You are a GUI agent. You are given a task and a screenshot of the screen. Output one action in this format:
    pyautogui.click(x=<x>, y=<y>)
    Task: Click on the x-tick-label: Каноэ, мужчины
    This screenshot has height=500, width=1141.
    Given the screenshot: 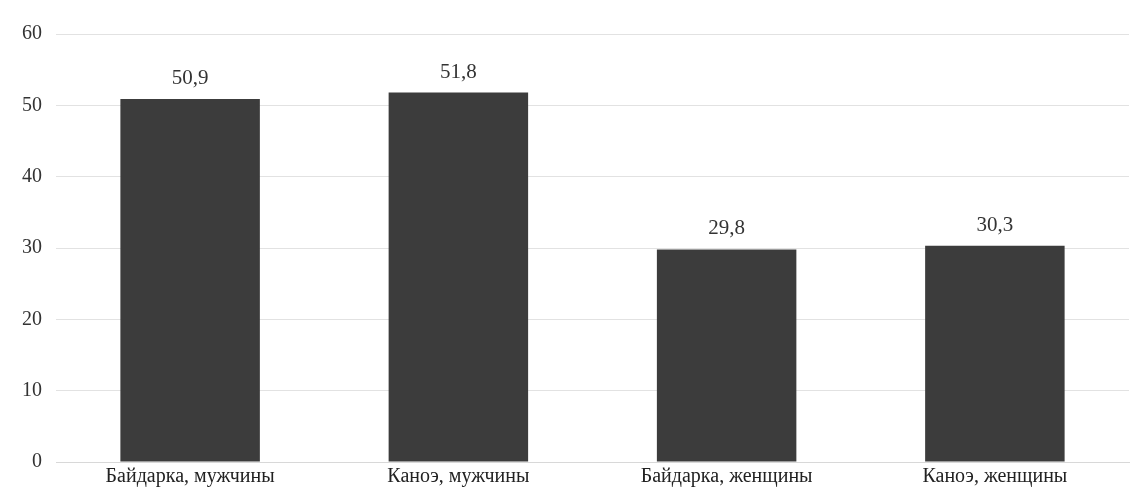 What is the action you would take?
    pyautogui.click(x=458, y=476)
    